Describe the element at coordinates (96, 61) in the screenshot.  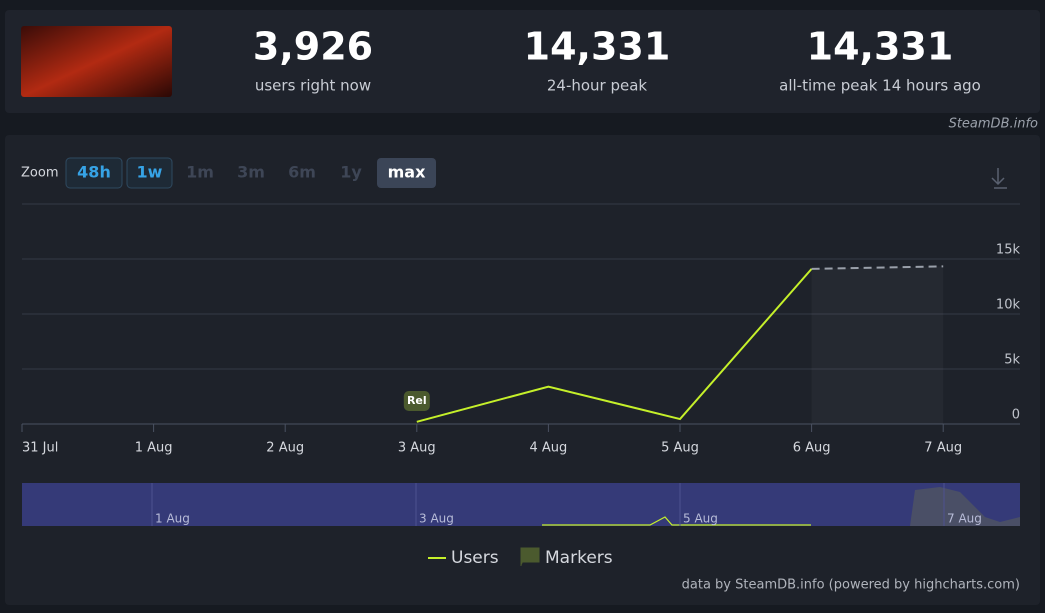
I see `game-image` at that location.